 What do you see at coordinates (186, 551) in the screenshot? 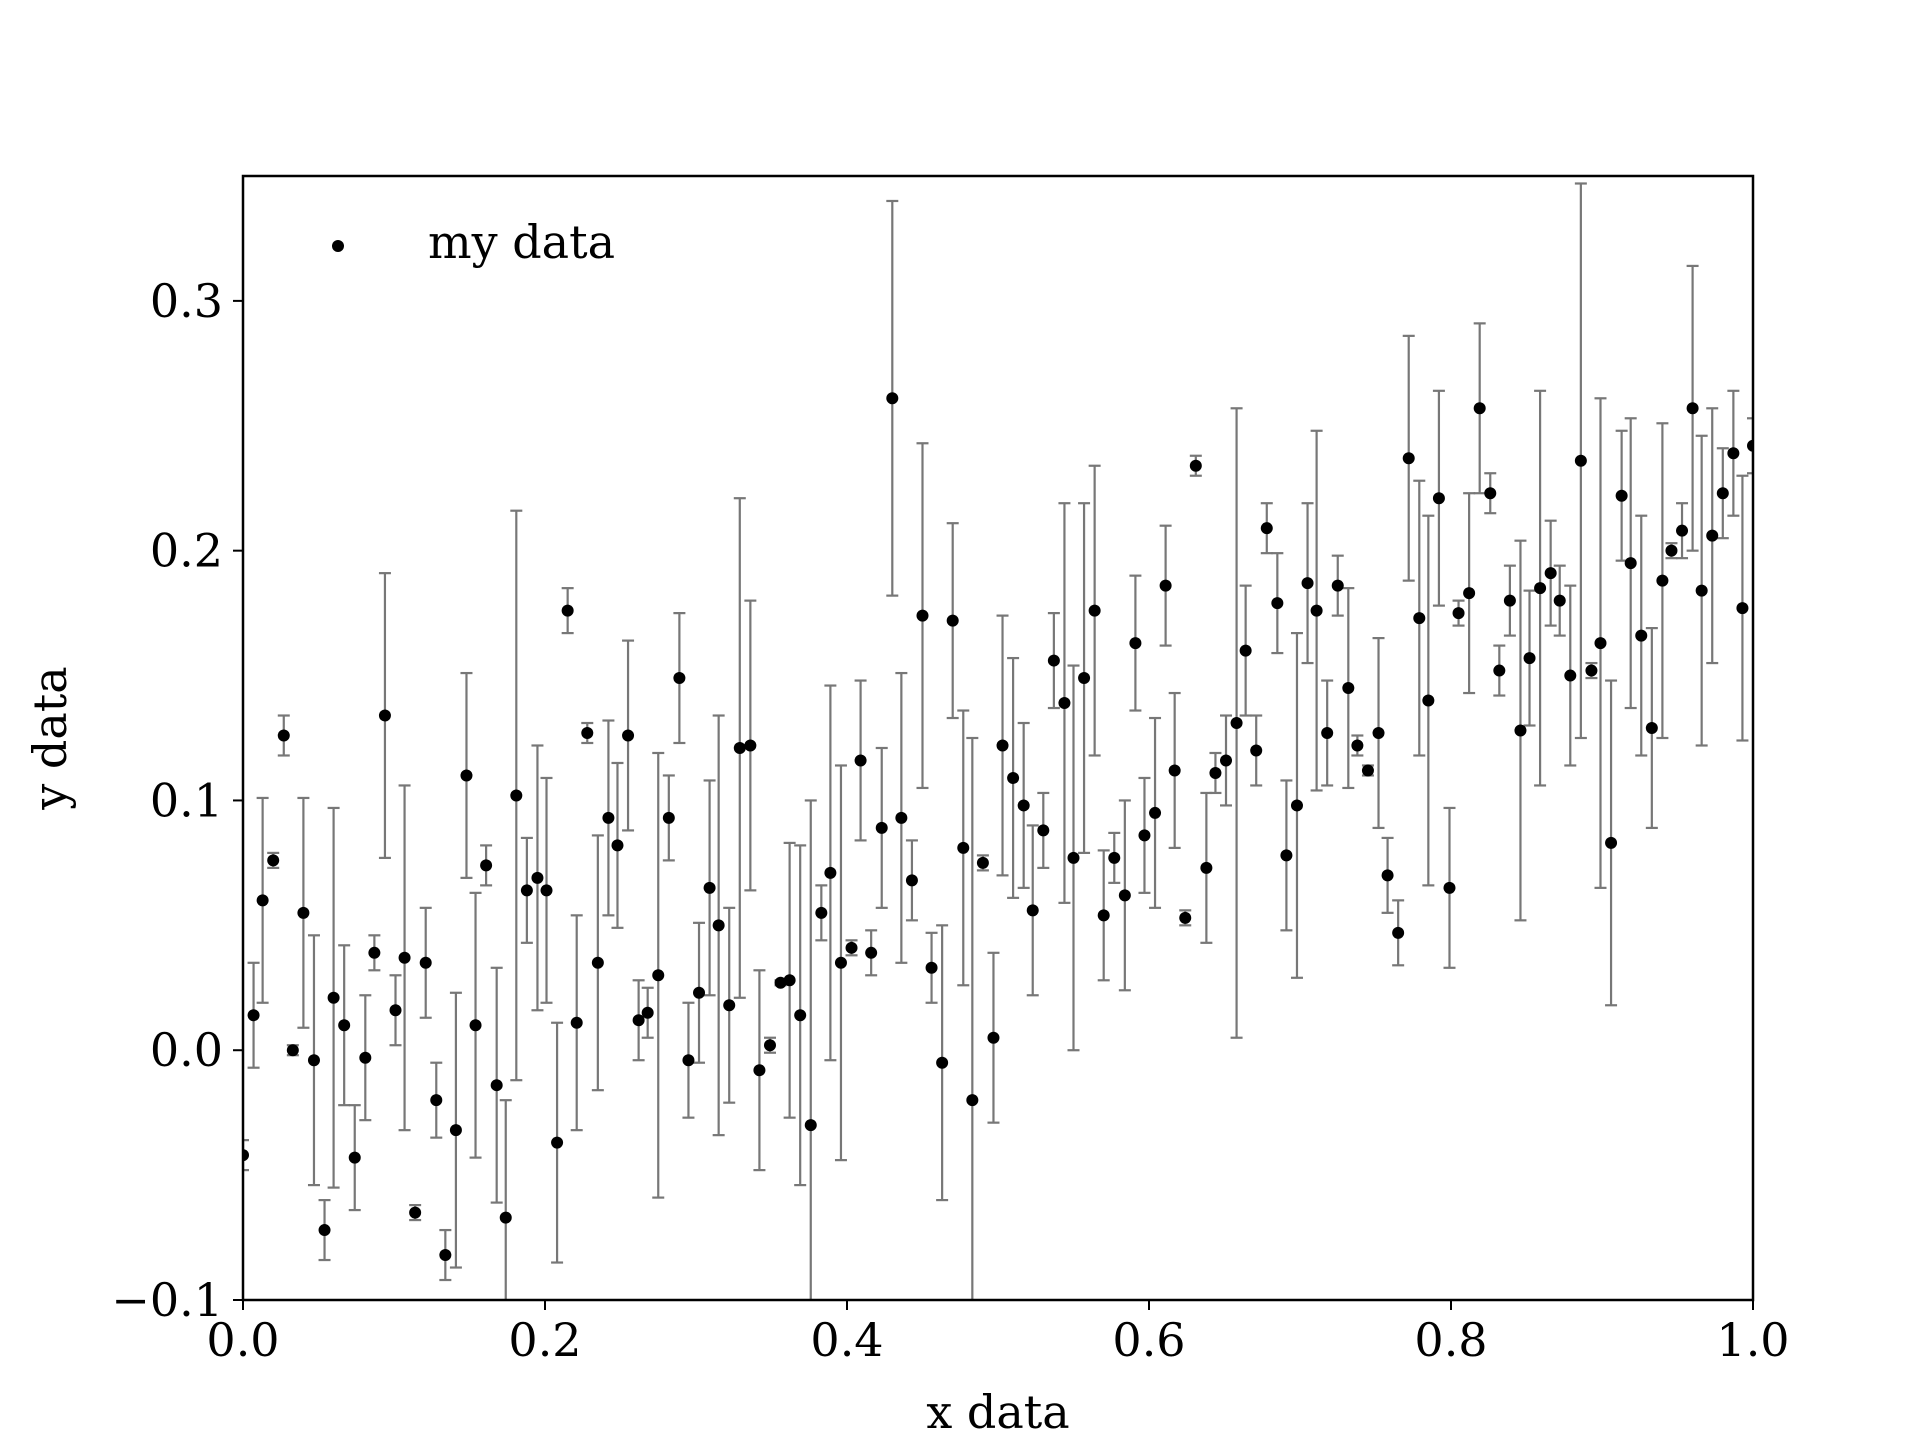
I see `y-tick-label: 0.2` at bounding box center [186, 551].